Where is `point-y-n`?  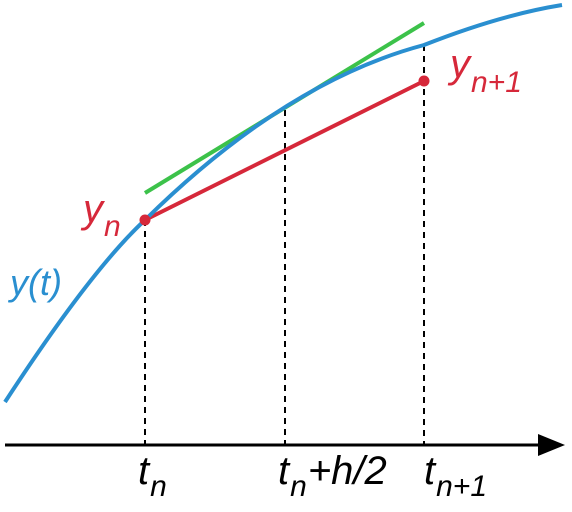
point-y-n is located at coordinates (145, 220).